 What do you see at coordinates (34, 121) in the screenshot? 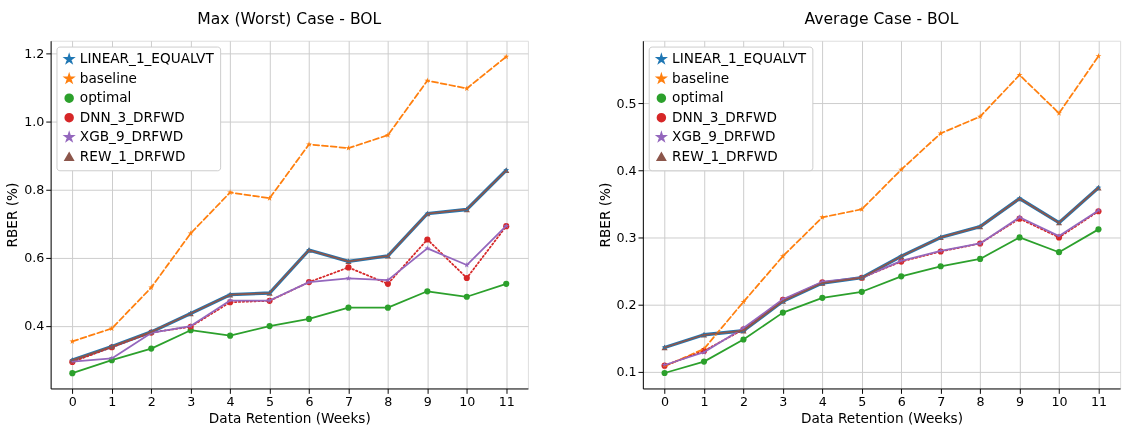
I see `y-tick-label: 1.0` at bounding box center [34, 121].